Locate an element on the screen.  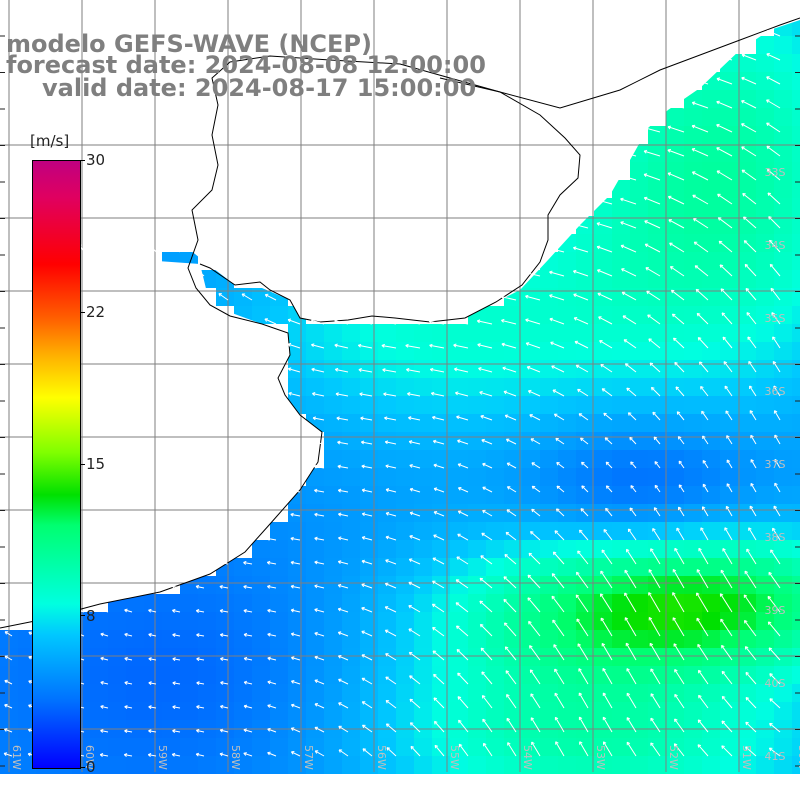
colorbar-label-22: 22 is located at coordinates (96, 312).